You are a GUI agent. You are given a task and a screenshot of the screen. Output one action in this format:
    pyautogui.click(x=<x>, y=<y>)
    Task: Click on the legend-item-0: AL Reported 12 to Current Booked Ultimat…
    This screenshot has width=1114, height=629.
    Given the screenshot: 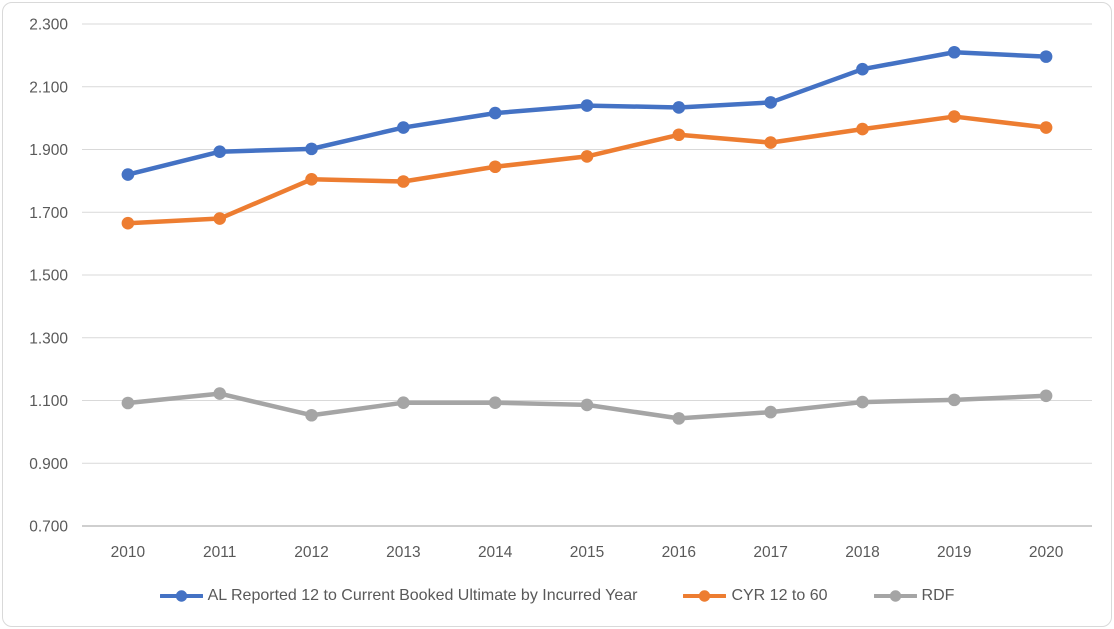 What is the action you would take?
    pyautogui.click(x=398, y=596)
    